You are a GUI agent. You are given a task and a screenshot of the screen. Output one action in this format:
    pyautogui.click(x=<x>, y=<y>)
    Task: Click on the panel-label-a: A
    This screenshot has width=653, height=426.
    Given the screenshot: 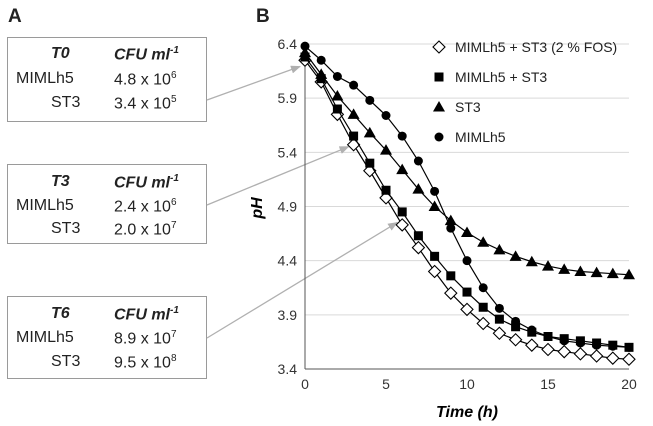 What is the action you would take?
    pyautogui.click(x=15, y=16)
    